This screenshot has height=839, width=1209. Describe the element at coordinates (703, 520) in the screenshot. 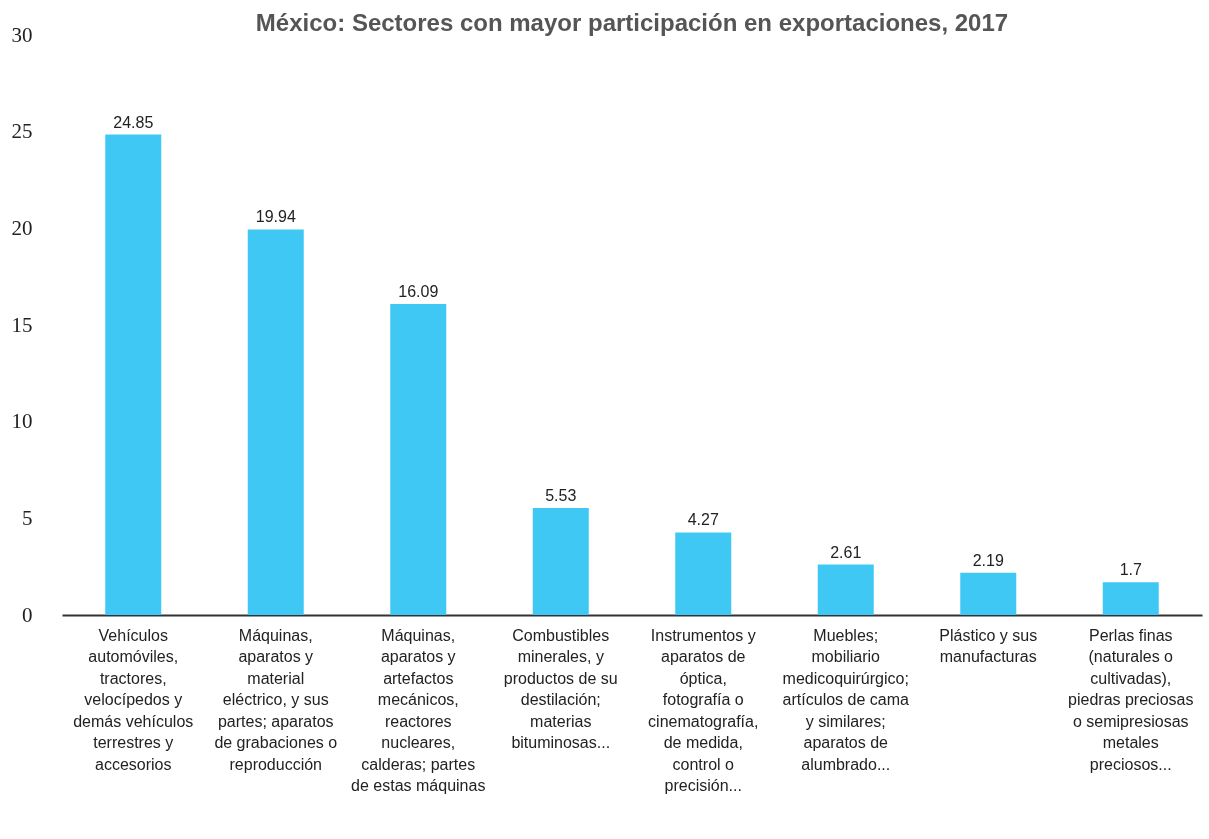

I see `data-label: 4.27` at that location.